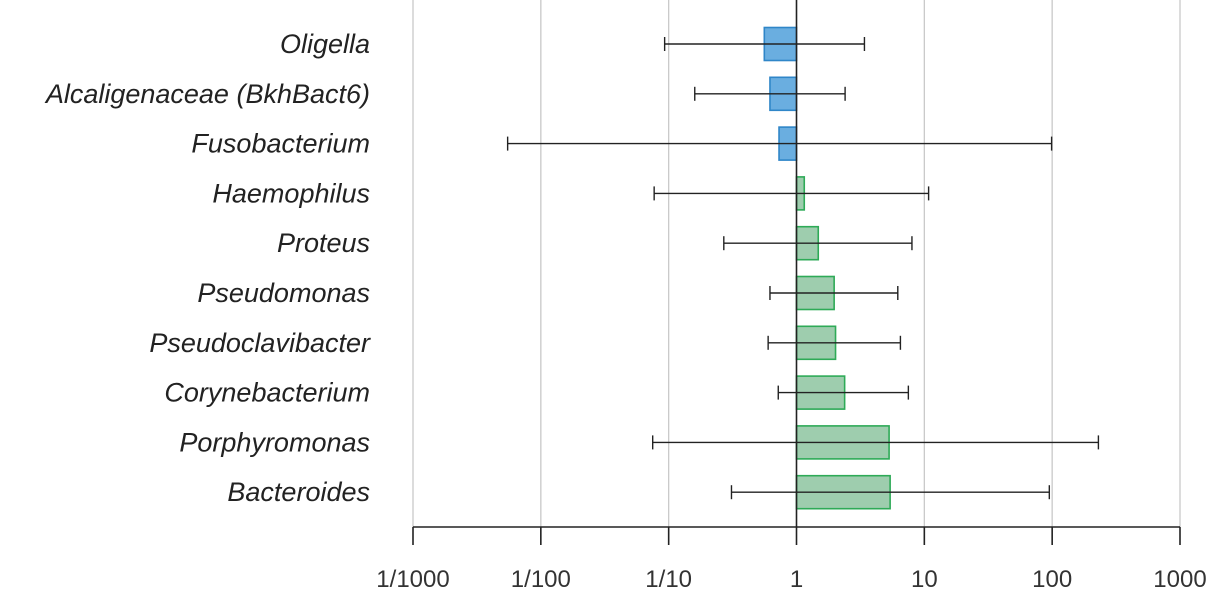 Image resolution: width=1213 pixels, height=596 pixels. I want to click on category-label-4: Haemophilus, so click(291, 193).